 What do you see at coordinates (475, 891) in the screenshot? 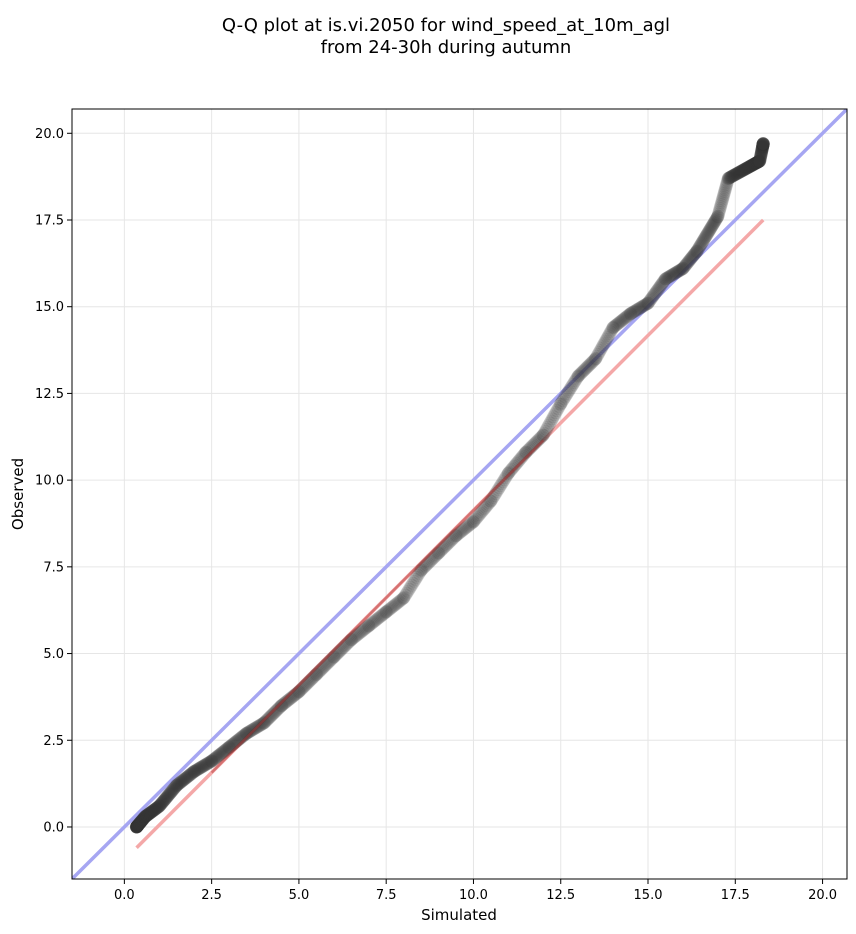
I see `x-axis: 0.0 2.5 5.0 7.5 10.0 12.5 15.0 17.5 20.0` at bounding box center [475, 891].